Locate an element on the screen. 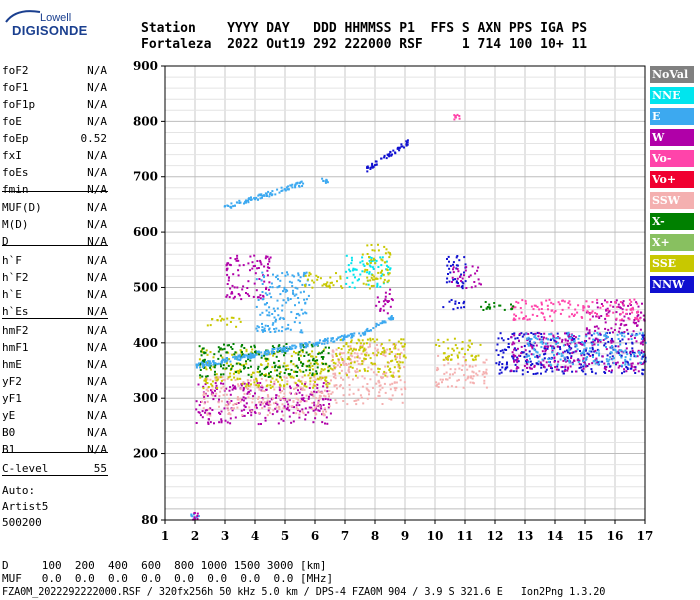 The image size is (700, 600). param-row: foF2 N/A is located at coordinates (54, 70).